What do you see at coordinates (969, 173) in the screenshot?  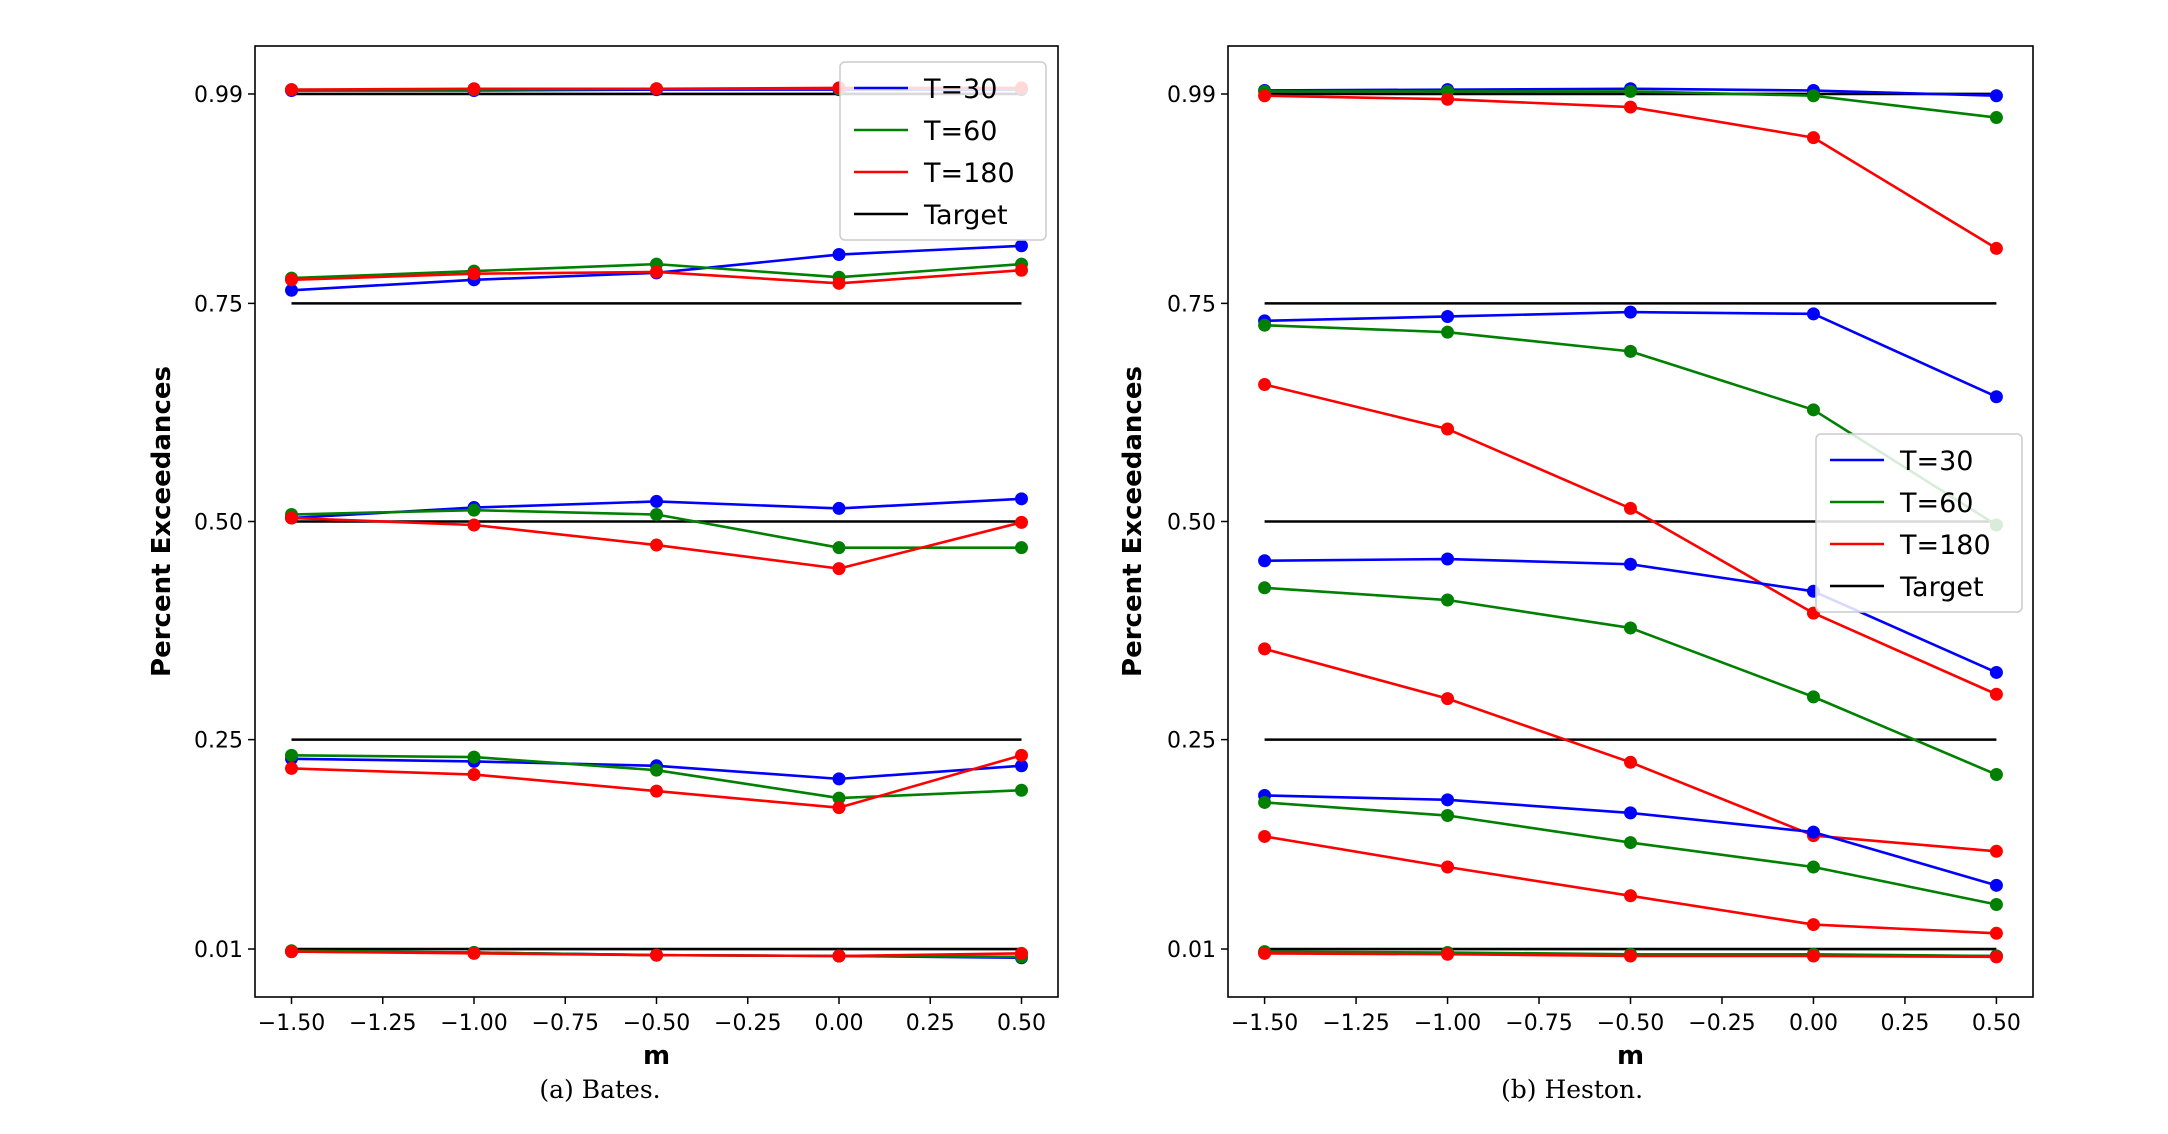 I see `legend-label-t180: T=180` at bounding box center [969, 173].